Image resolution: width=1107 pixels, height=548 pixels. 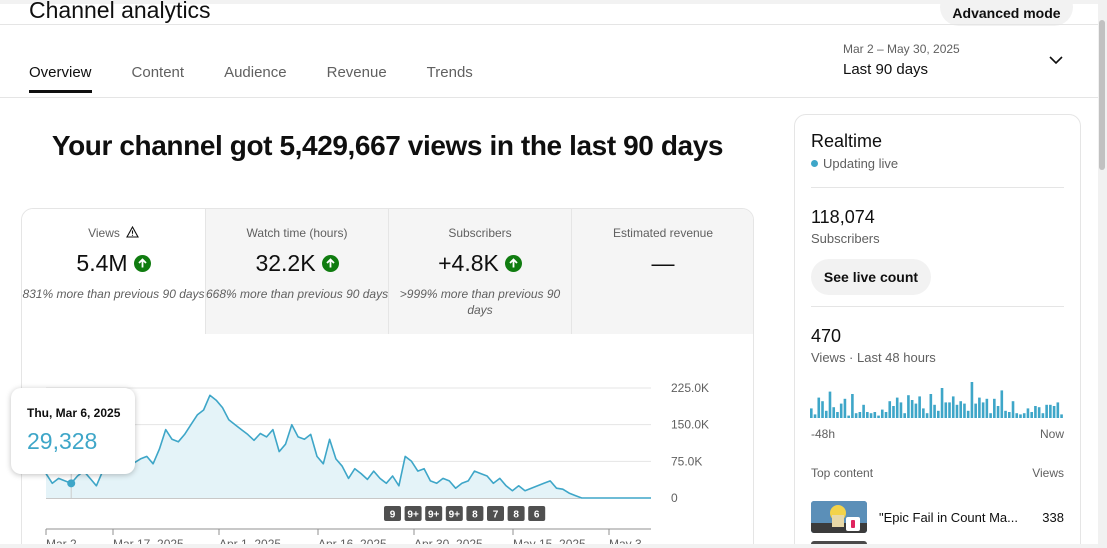 I want to click on upload-badge: 8, so click(x=475, y=513).